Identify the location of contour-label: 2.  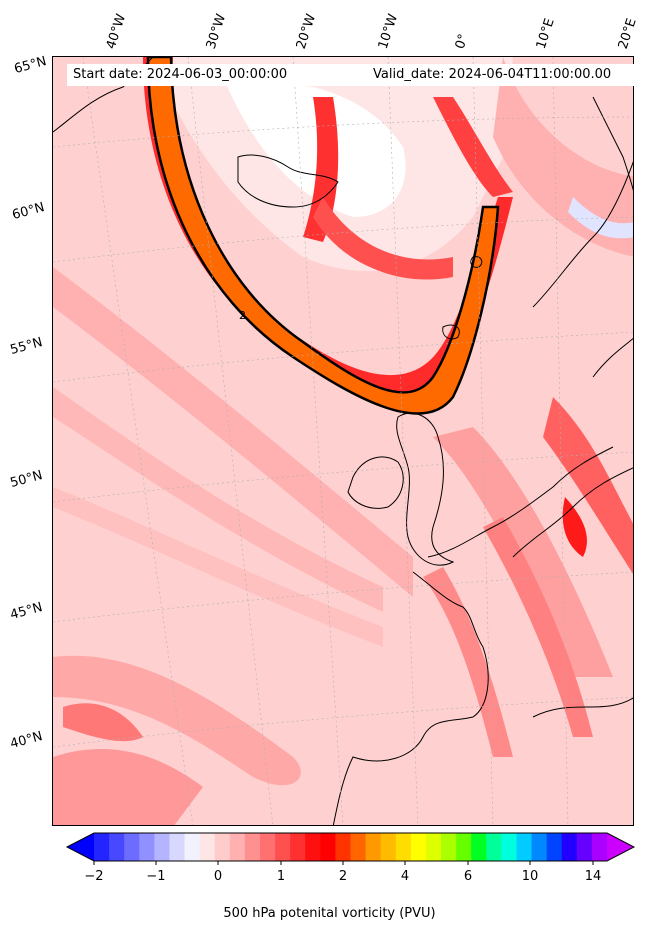
(242, 315).